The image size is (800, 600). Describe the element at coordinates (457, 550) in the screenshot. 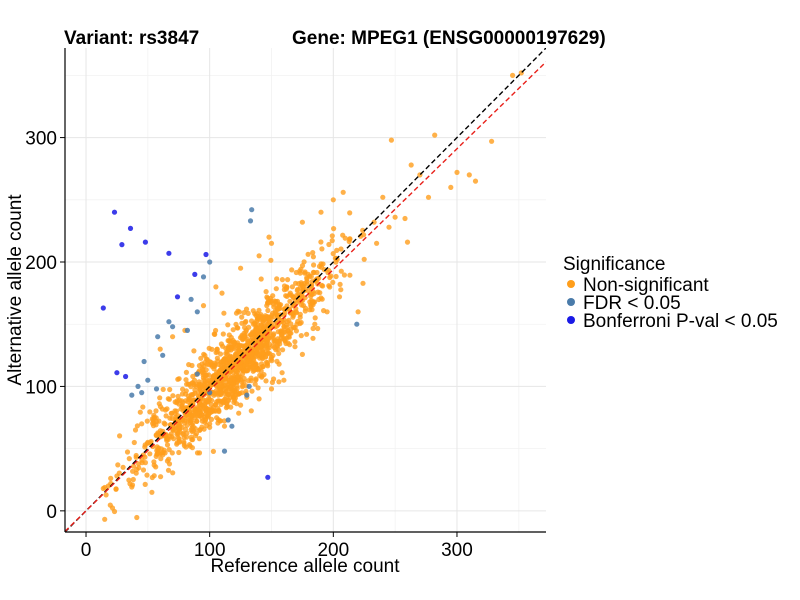

I see `x-tick-label: 300` at that location.